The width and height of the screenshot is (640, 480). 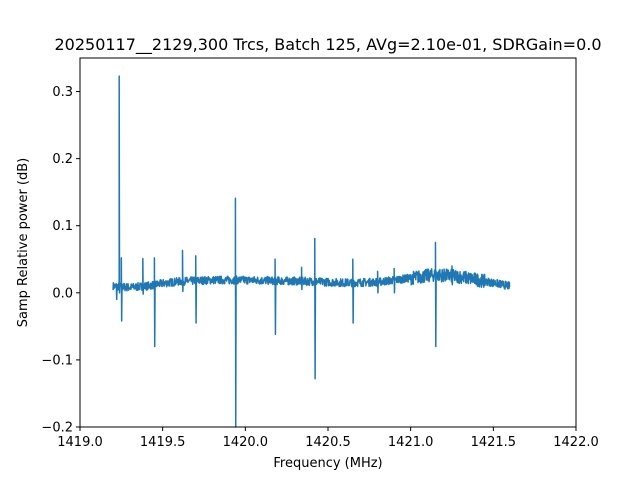 I want to click on y-tick-label: 0.3, so click(x=62, y=92).